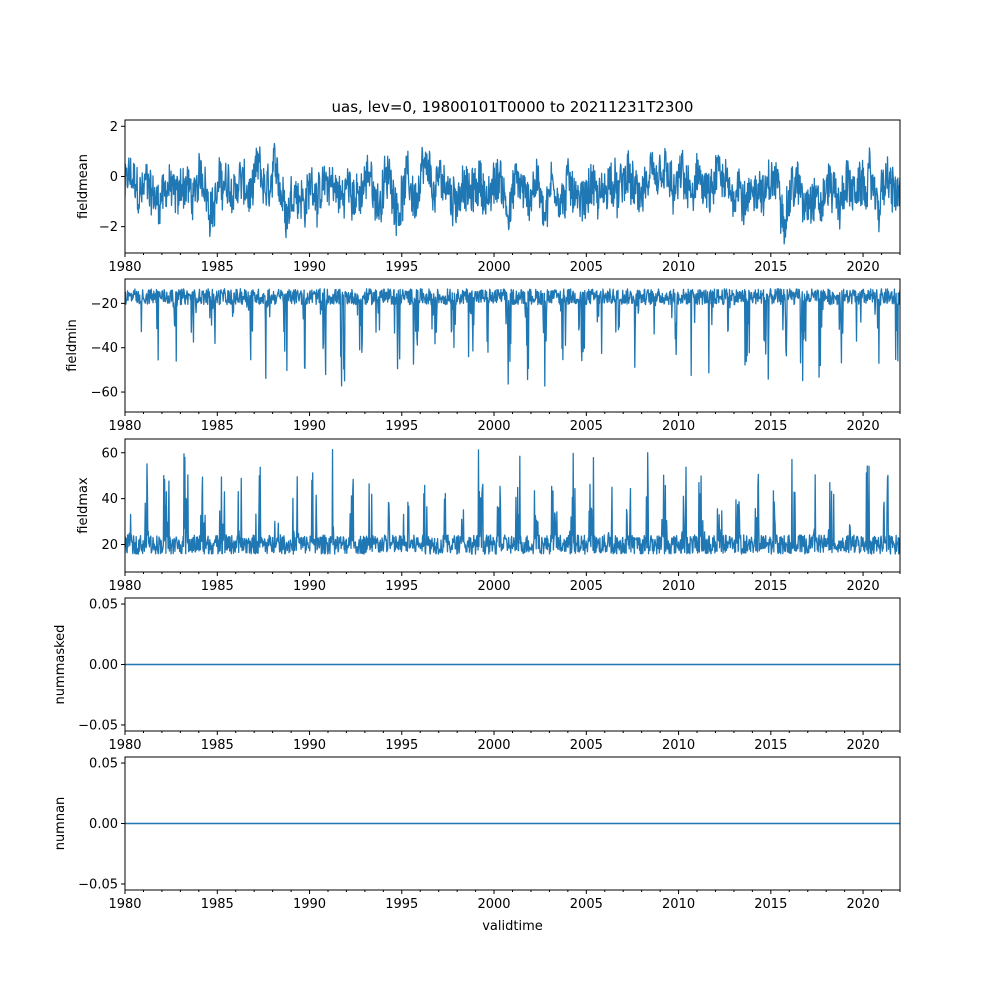 The width and height of the screenshot is (1000, 1000). I want to click on y-axis-label-fieldmin: fieldmin, so click(72, 345).